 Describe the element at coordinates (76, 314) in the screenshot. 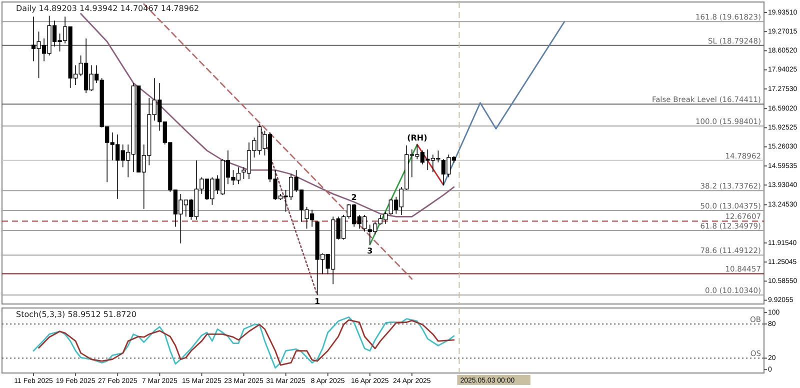

I see `chart-title: Stoch(5,3,3) 58.9512 51.8720` at that location.